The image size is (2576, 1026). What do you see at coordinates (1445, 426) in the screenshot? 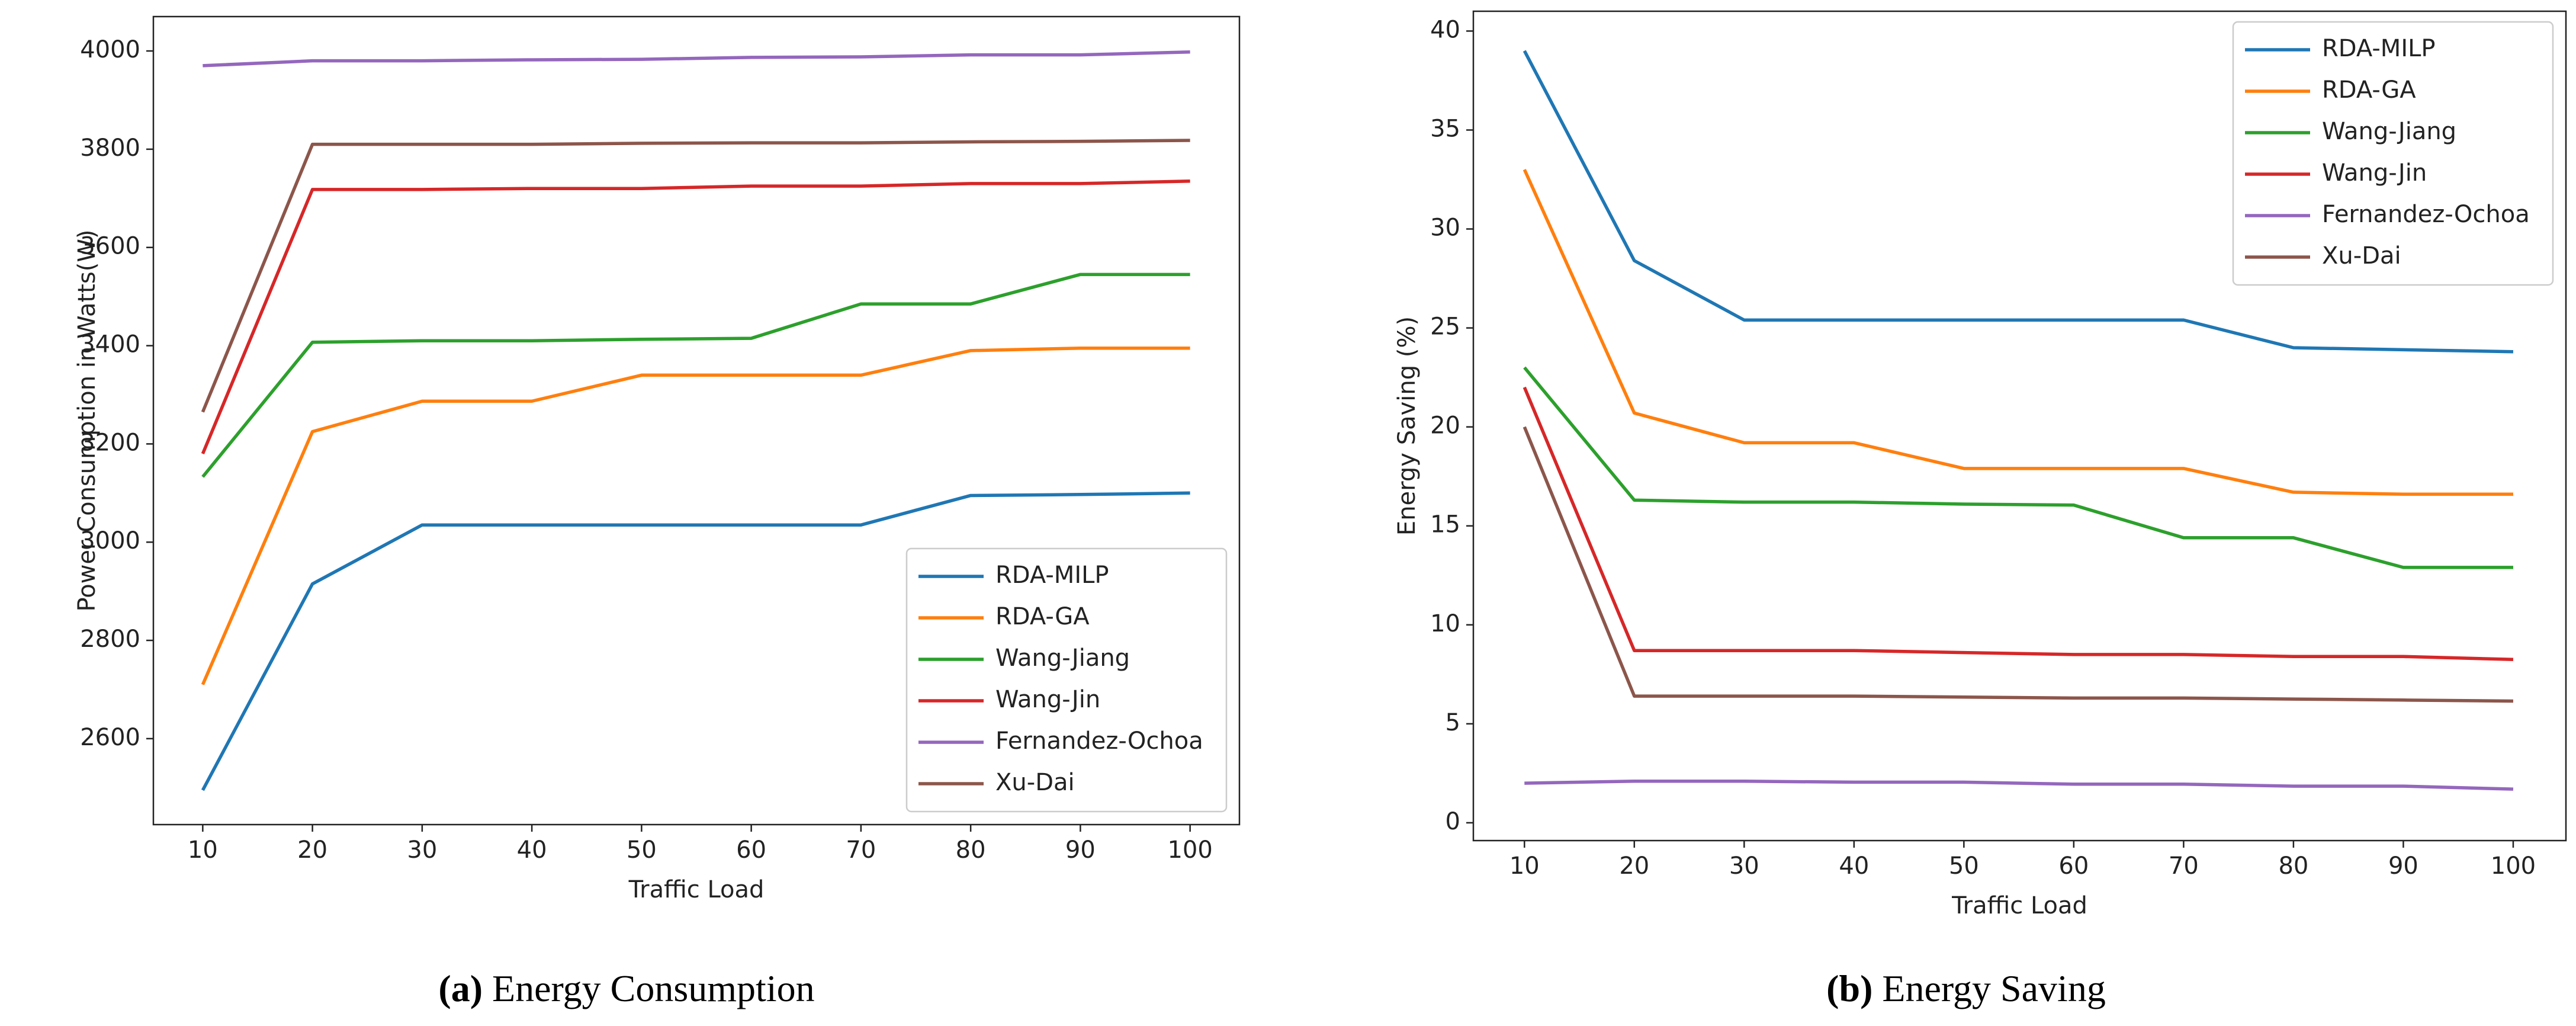
I see `y-tick-label: 20` at bounding box center [1445, 426].